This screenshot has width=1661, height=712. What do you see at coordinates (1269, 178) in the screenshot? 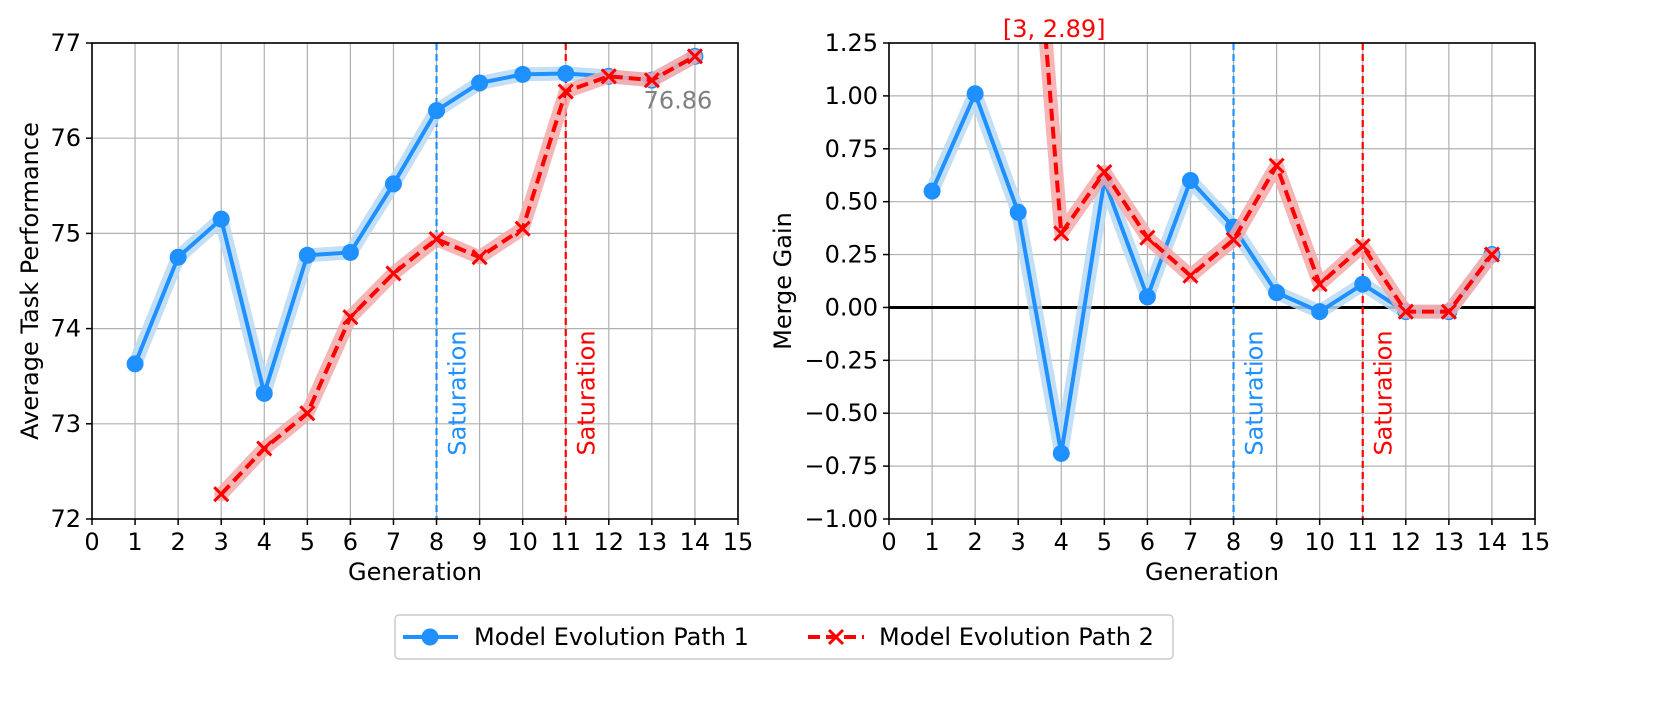
I see `series-2-line` at bounding box center [1269, 178].